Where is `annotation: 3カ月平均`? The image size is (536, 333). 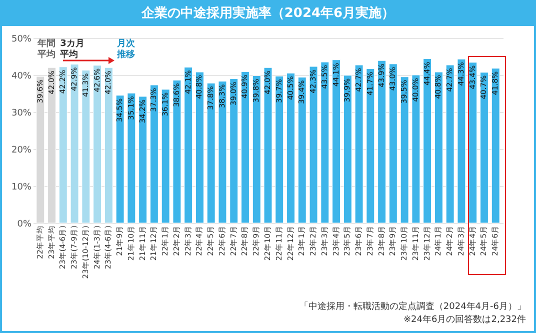 annotation: 3カ月平均 is located at coordinates (71, 49).